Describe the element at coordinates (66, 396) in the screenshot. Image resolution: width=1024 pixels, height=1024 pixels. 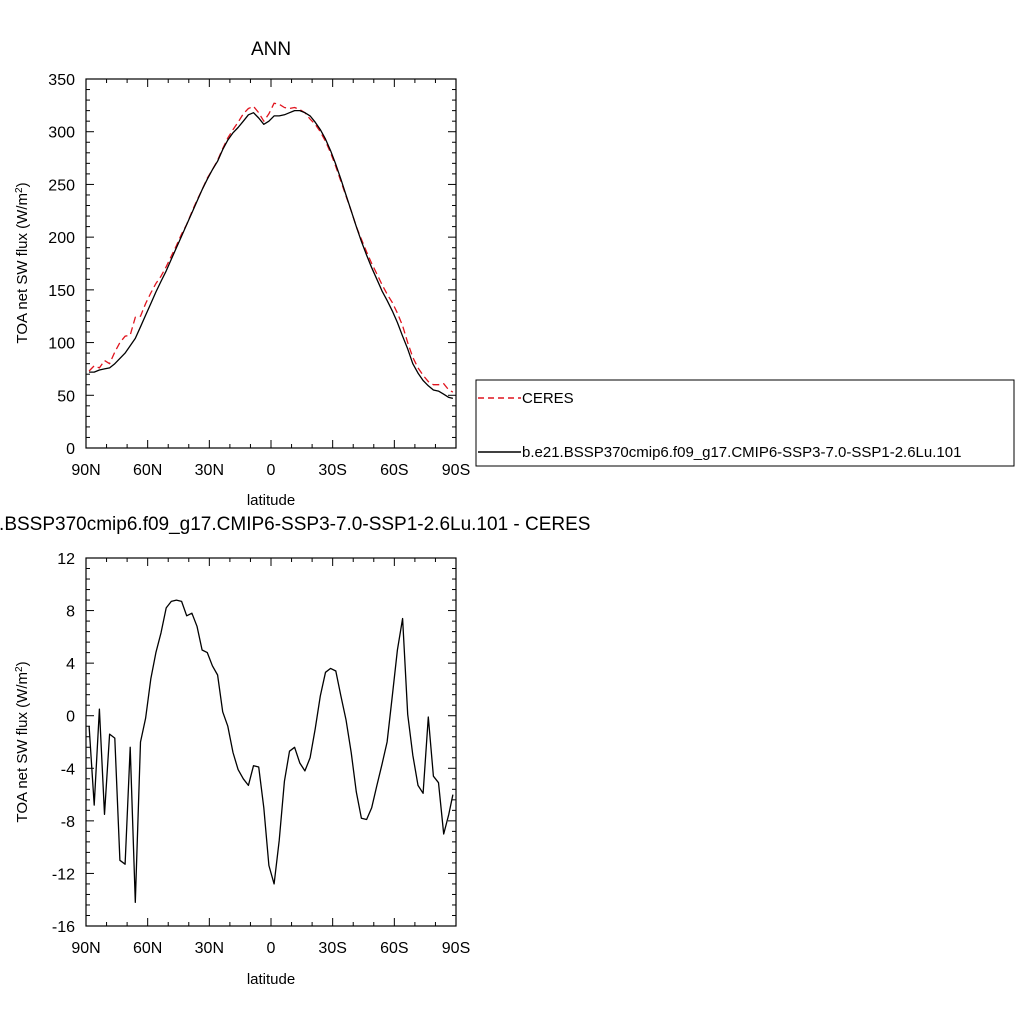
I see `top-y-tick-label: 50` at that location.